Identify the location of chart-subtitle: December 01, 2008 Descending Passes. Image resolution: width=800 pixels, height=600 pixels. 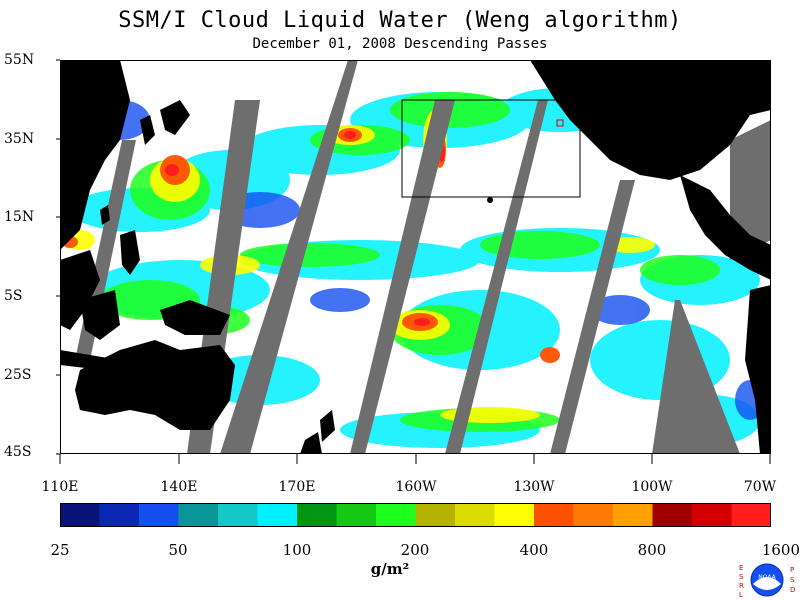
(400, 44).